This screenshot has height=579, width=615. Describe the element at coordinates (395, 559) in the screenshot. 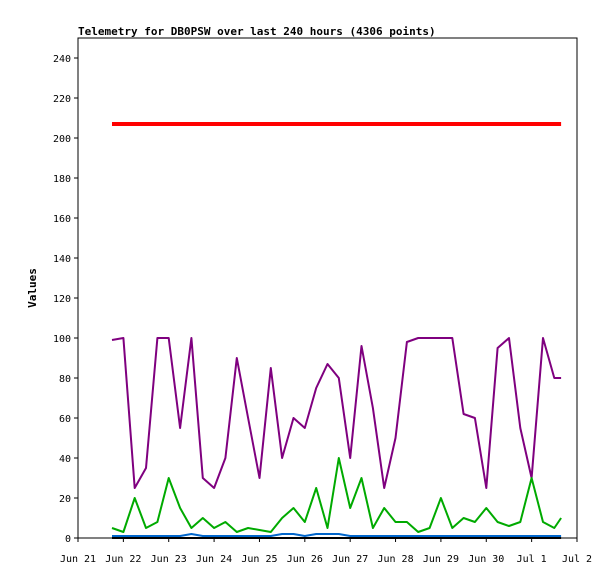

I see `x-tick-label: Jun 28` at that location.